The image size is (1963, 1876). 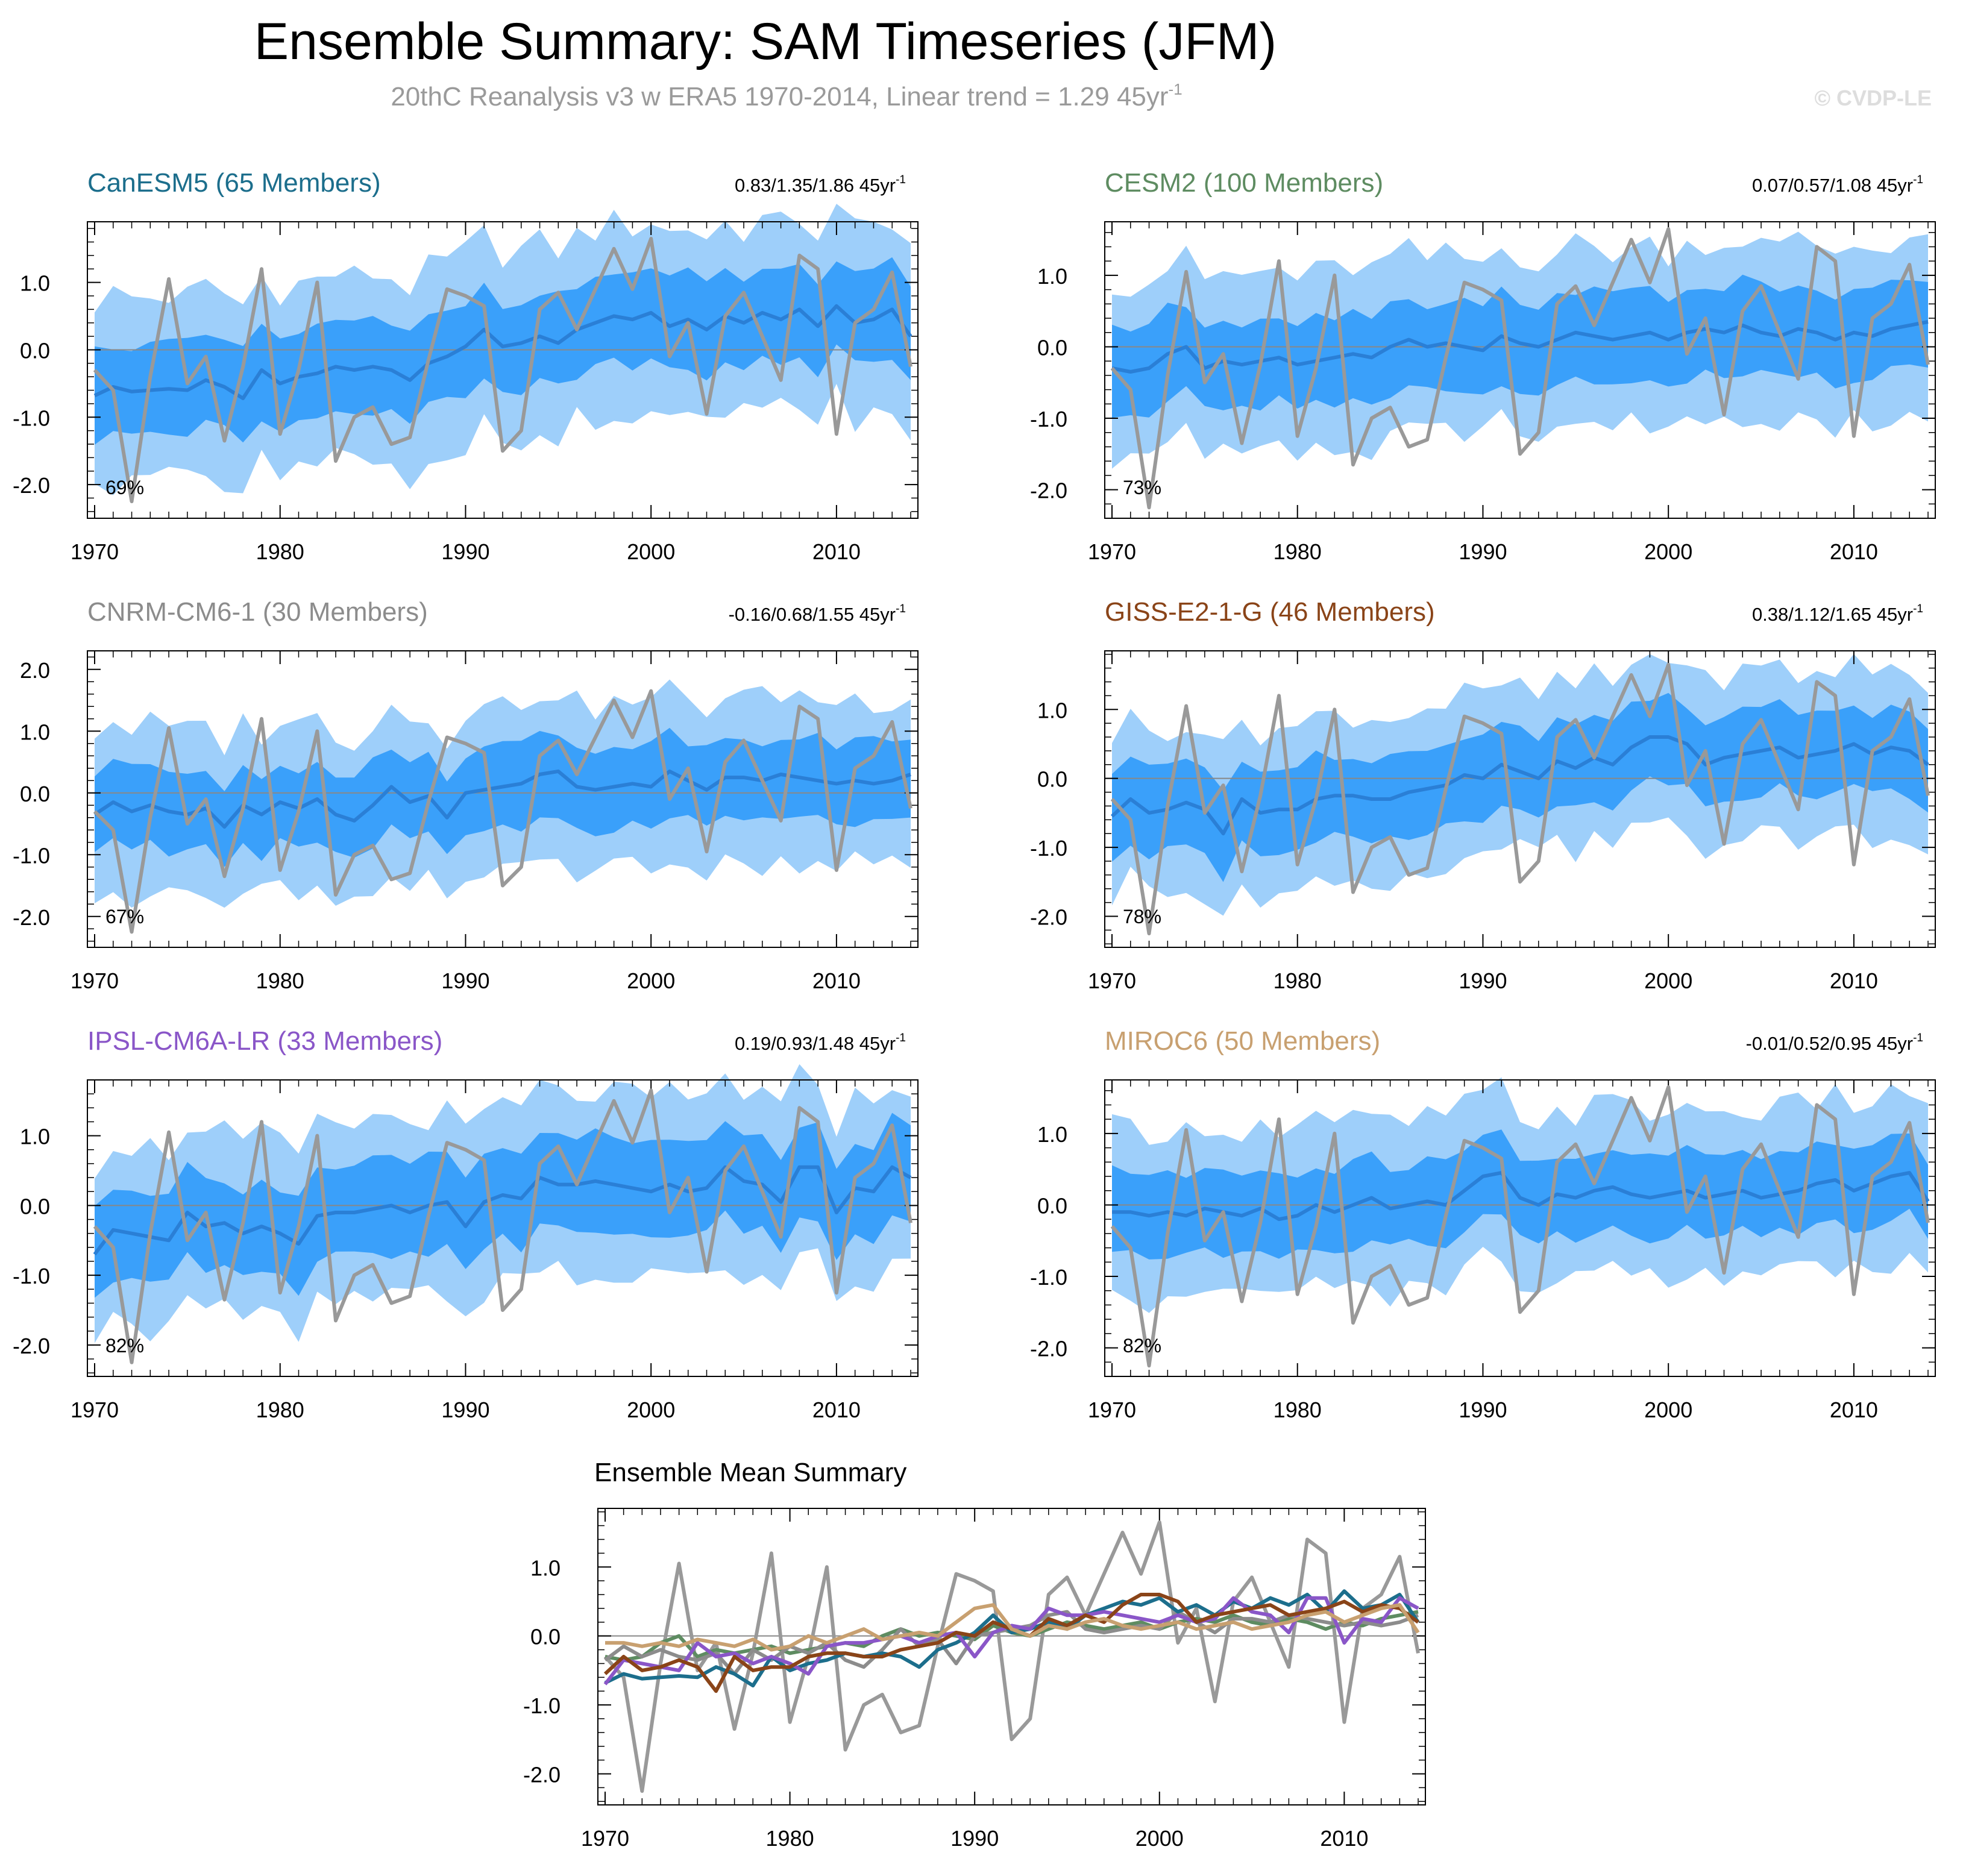 I want to click on panel-4-percent-label: 82%, so click(x=124, y=1346).